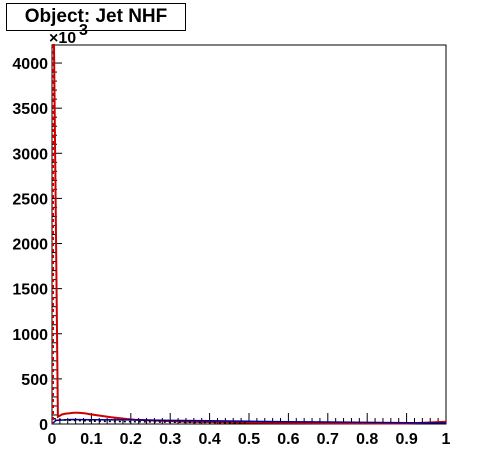 Image resolution: width=496 pixels, height=472 pixels. What do you see at coordinates (83, 30) in the screenshot?
I see `y-multiplier-exponent: 3` at bounding box center [83, 30].